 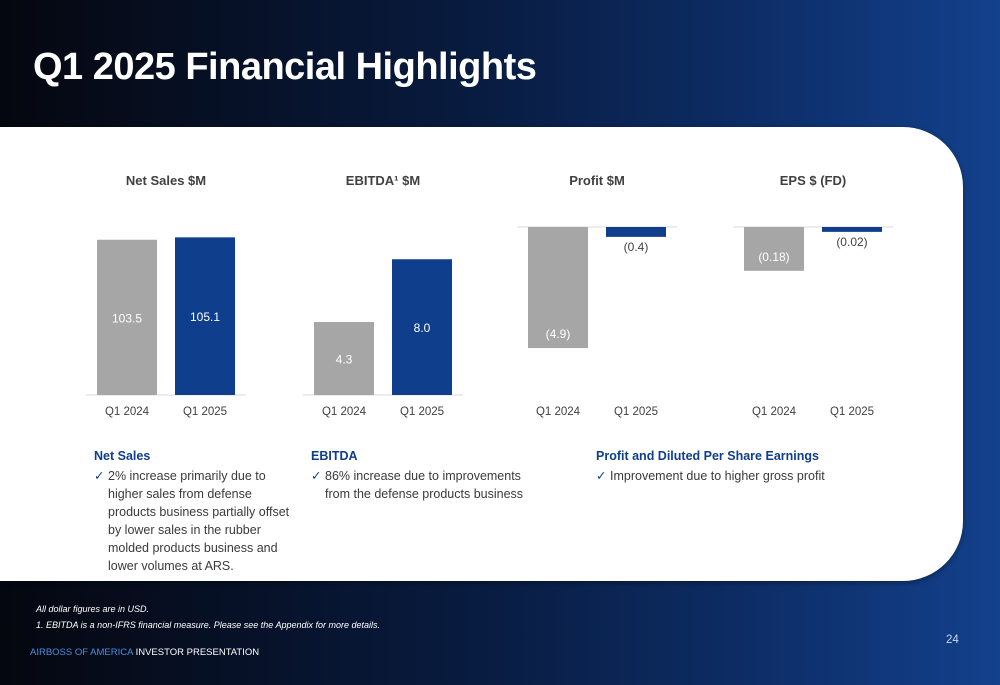 I want to click on profit-chart: Profit $M (4.9) Q1 2024 (0.4) Q1 2025, so click(x=597, y=277).